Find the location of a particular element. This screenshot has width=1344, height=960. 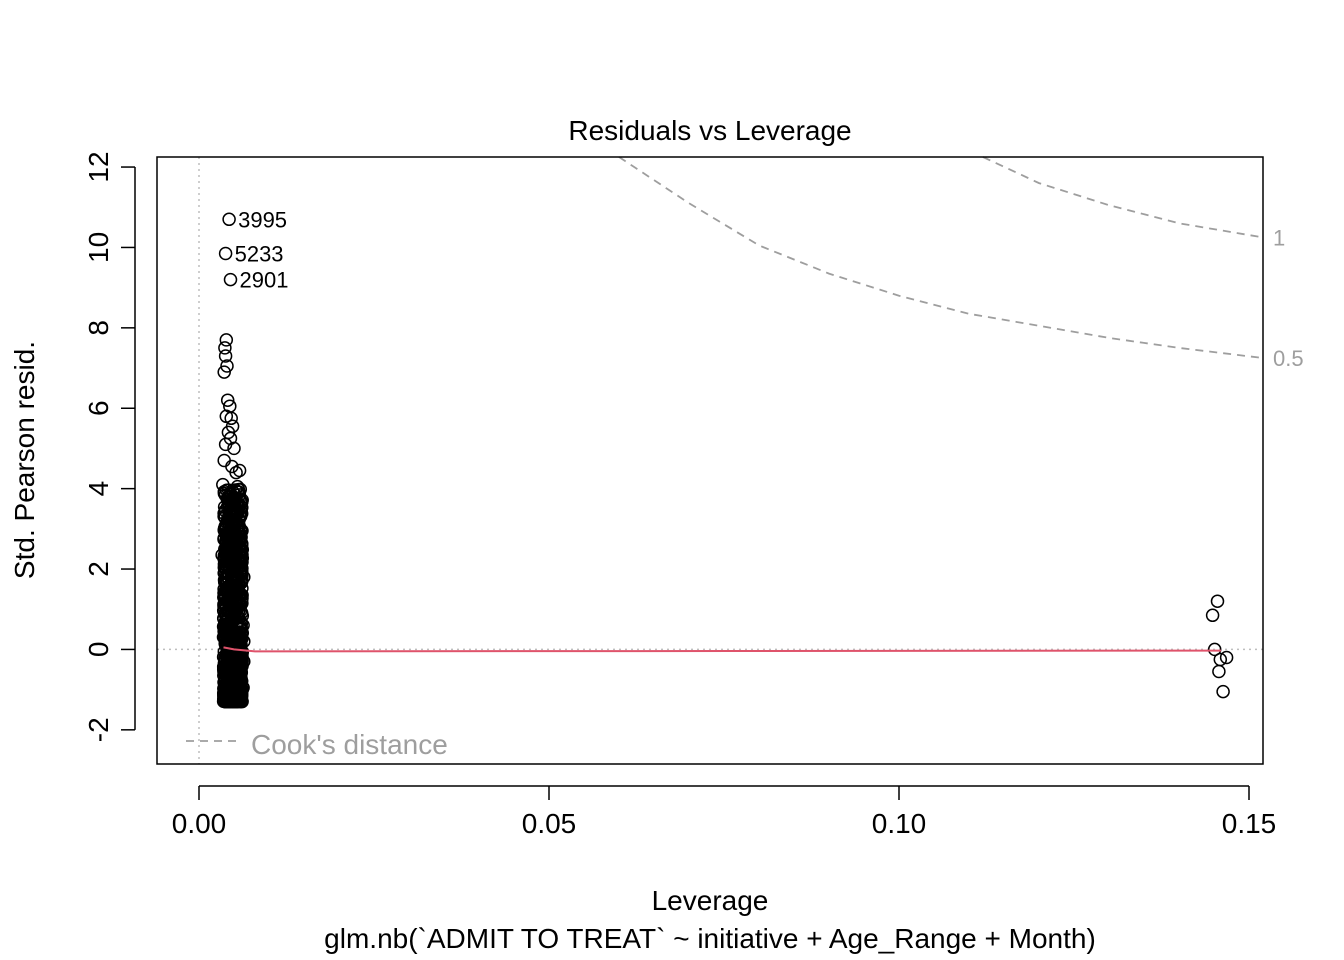

chart-title: Residuals vs Leverage is located at coordinates (709, 130).